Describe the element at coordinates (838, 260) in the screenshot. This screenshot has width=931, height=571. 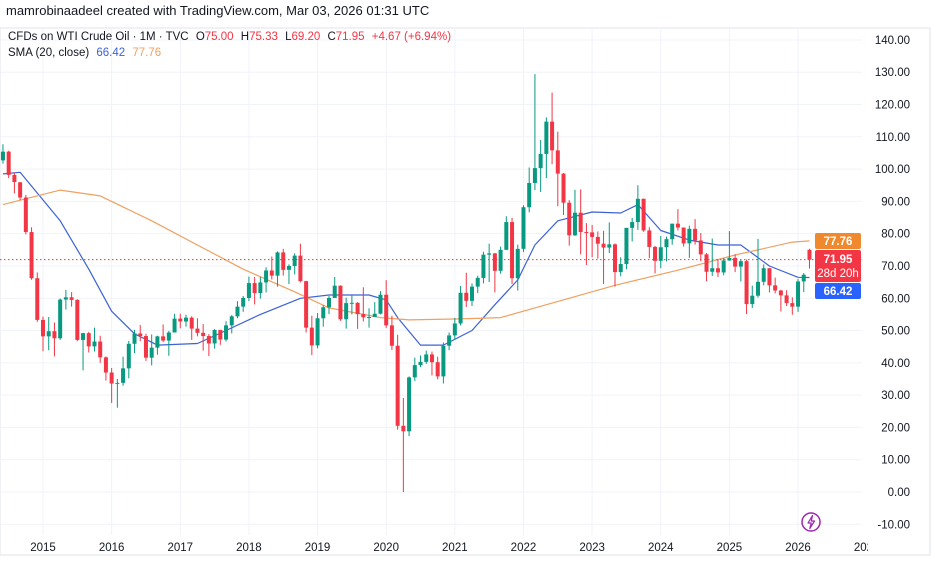
I see `last-price-label: 71.95` at that location.